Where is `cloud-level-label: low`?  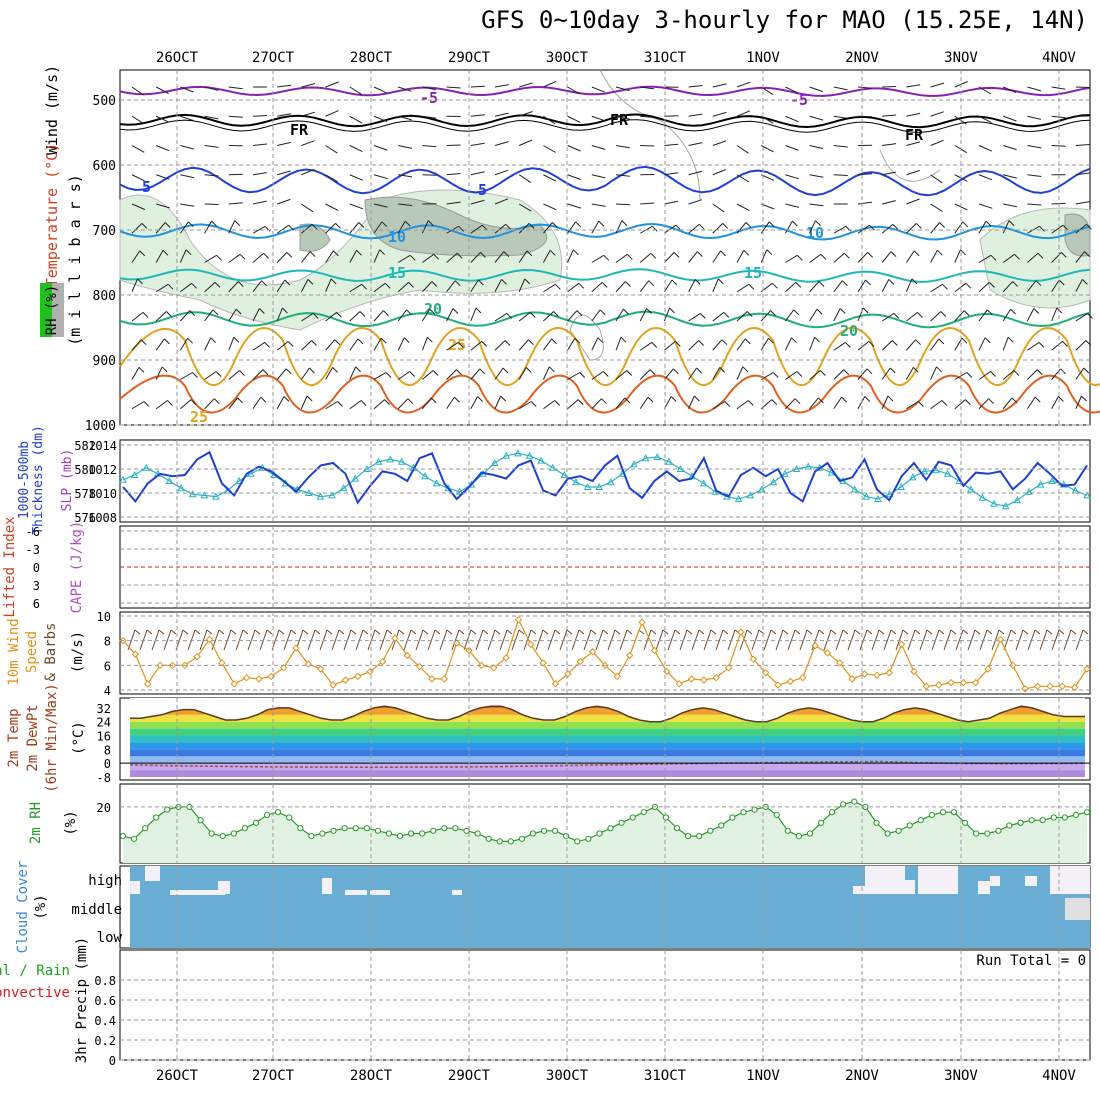 cloud-level-label: low is located at coordinates (110, 938).